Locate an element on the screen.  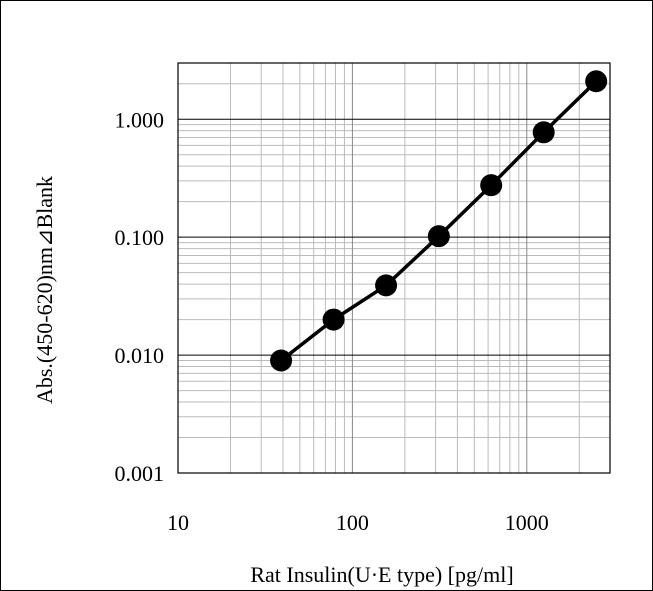
y-tick-labels: 0.001 0.010 0.100 1.000 is located at coordinates (140, 296).